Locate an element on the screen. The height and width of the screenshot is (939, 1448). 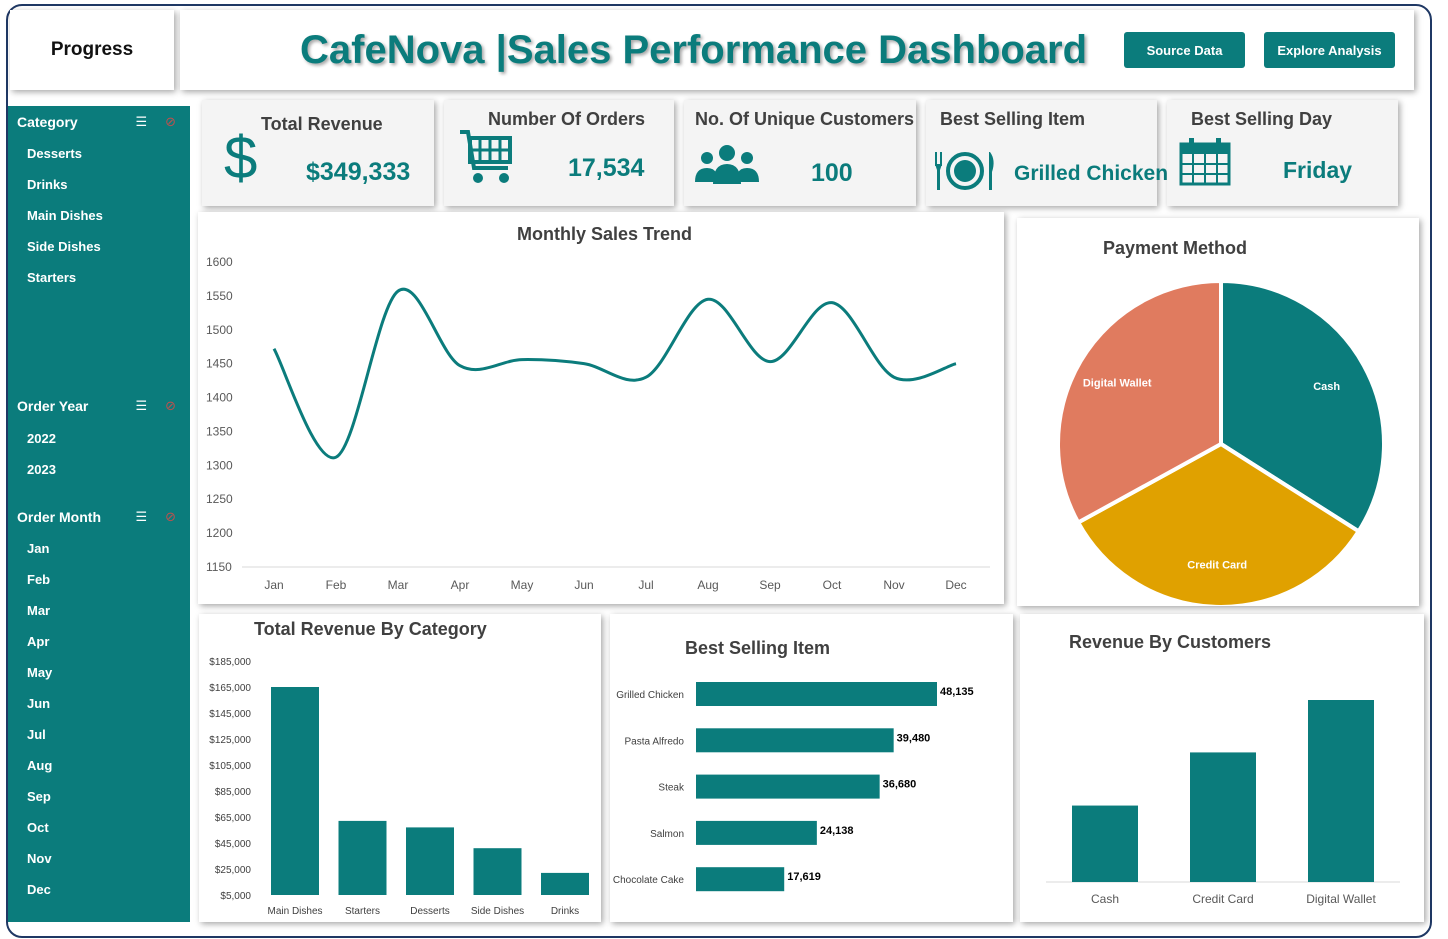
slicer-item-sep: Sep is located at coordinates (39, 796).